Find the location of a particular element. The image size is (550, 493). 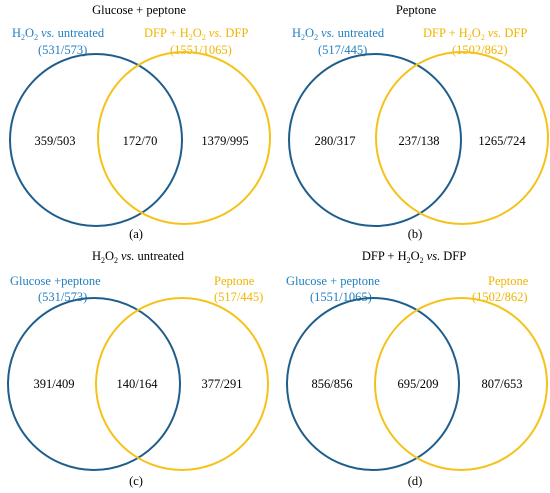

panel-c-right-count: (517/445) is located at coordinates (238, 297).